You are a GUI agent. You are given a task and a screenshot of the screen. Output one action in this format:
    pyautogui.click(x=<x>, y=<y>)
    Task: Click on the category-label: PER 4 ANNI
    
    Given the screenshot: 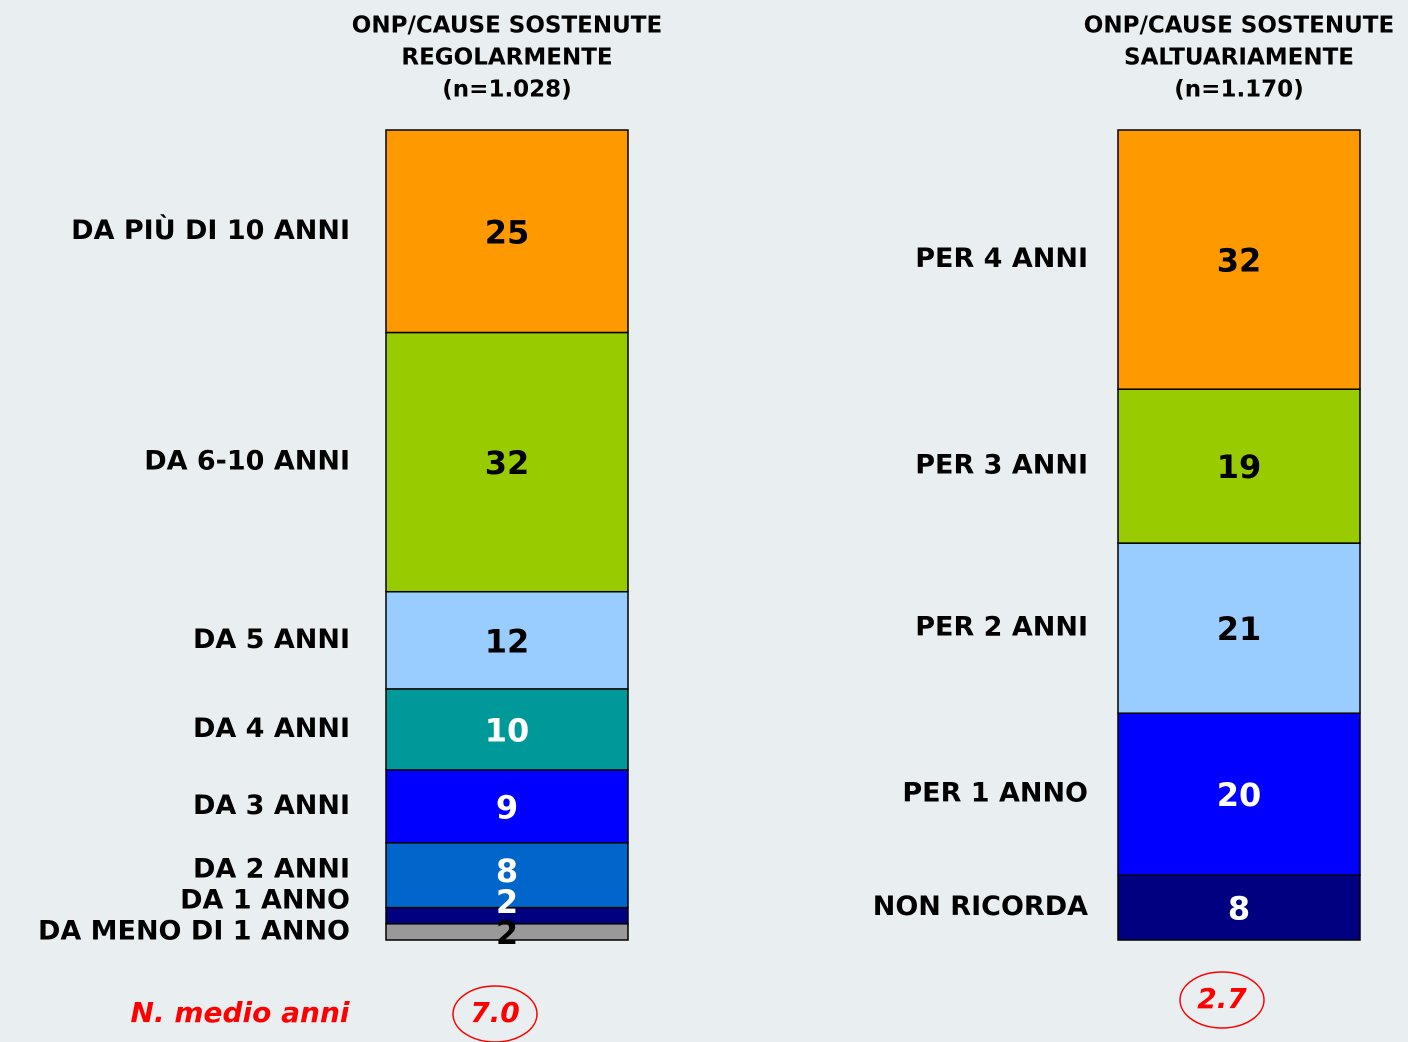 What is the action you would take?
    pyautogui.click(x=1001, y=258)
    